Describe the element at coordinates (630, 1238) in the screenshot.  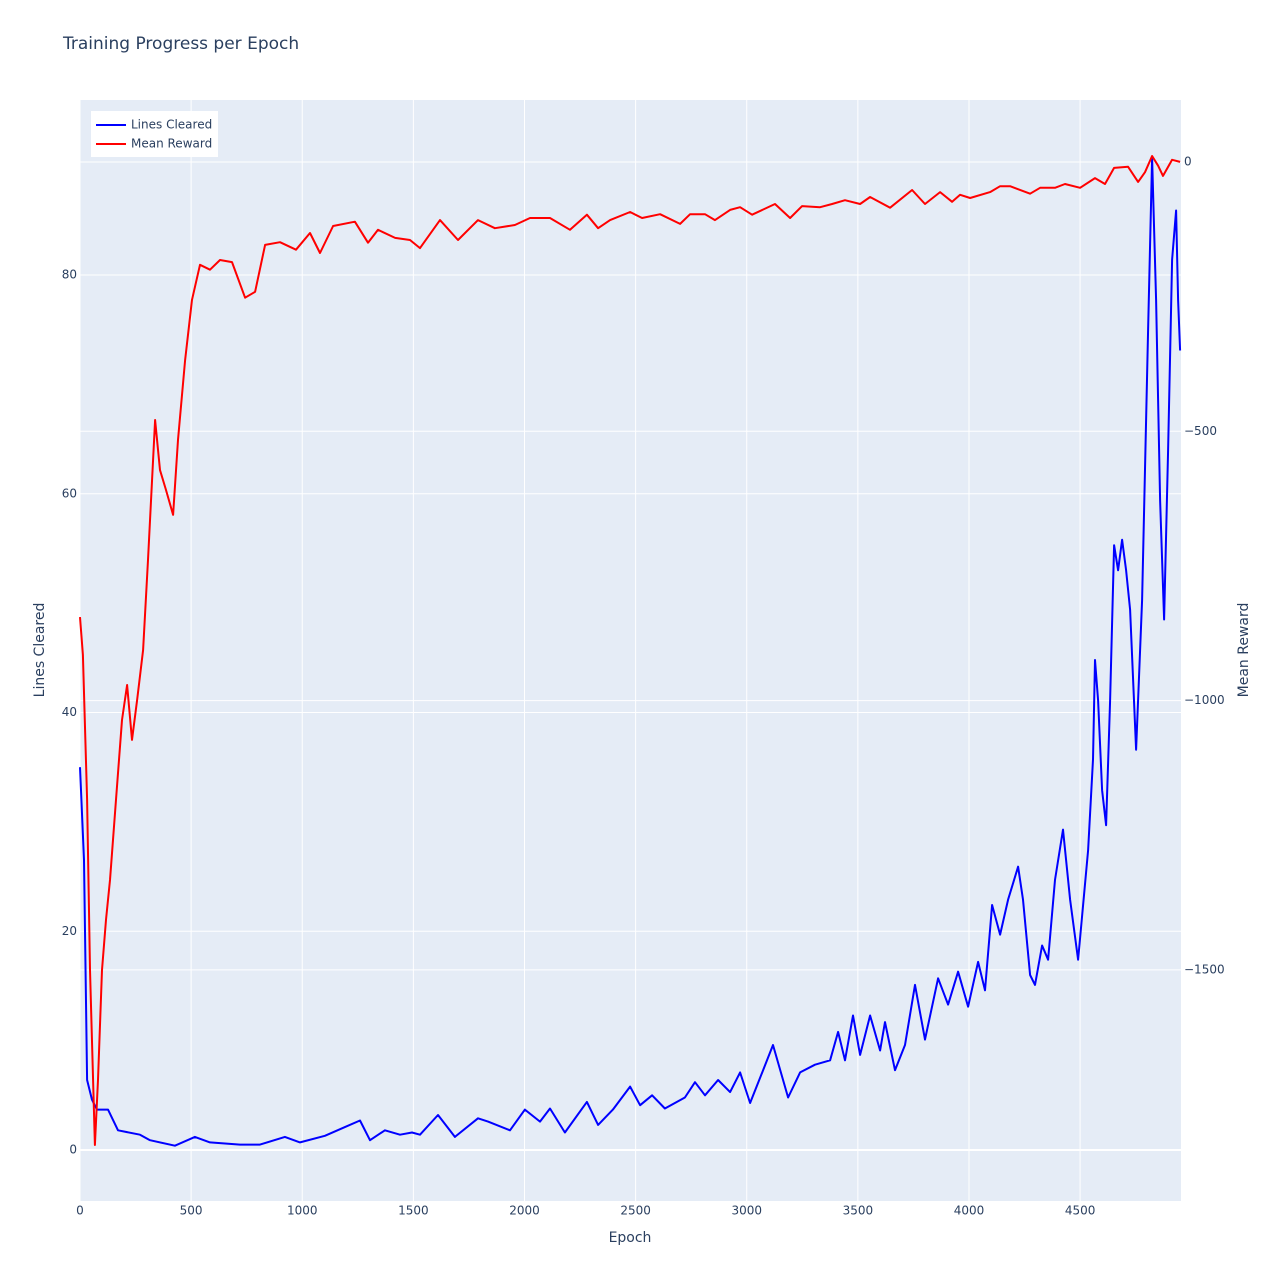
I see `x-axis-title: Epoch` at that location.